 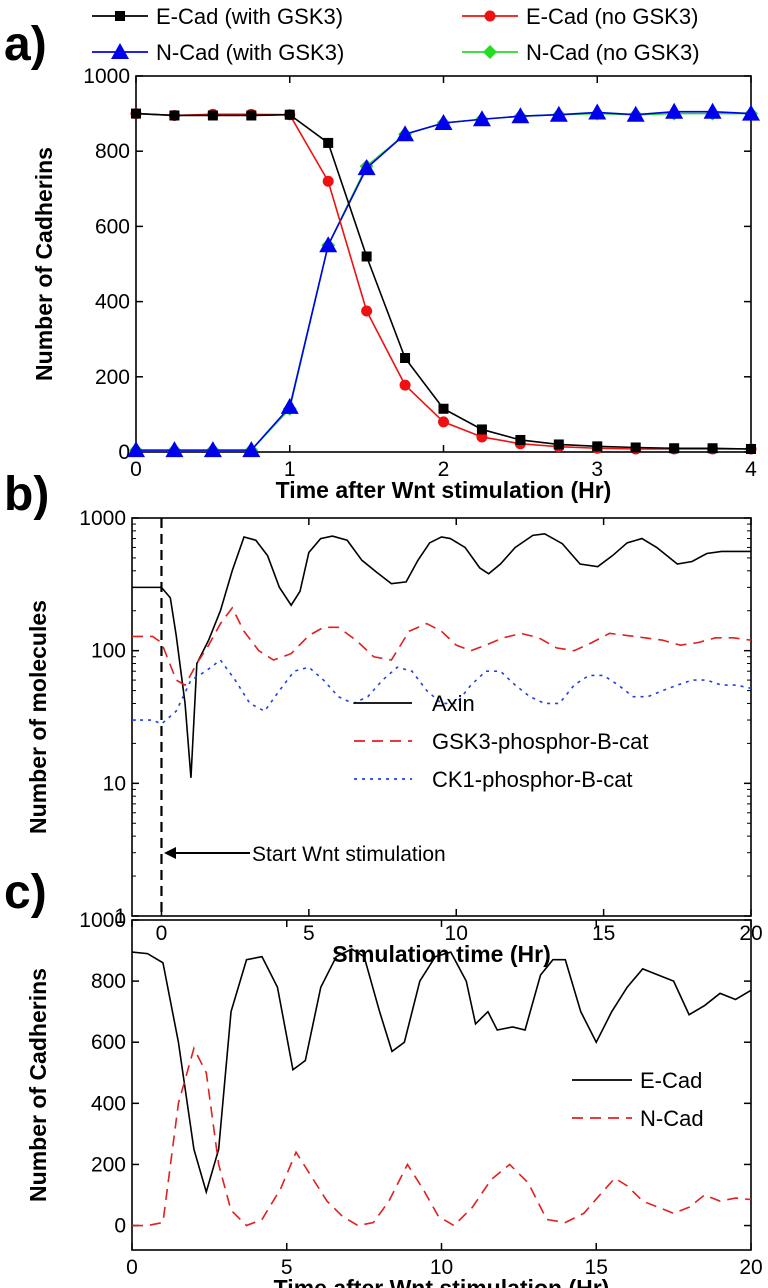 I want to click on panel-b-x-tick-label: 10, so click(x=456, y=933).